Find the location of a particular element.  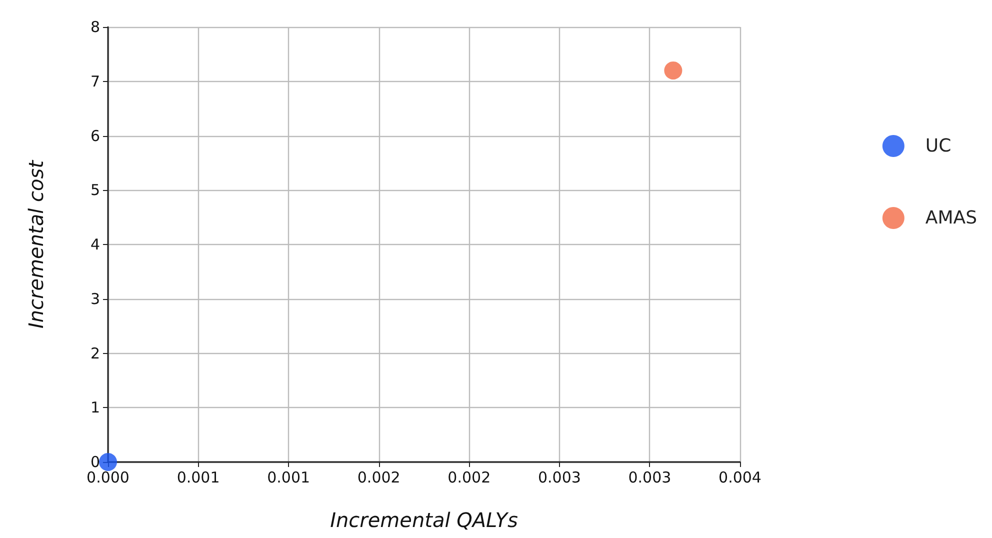

y-tick-label: 8 is located at coordinates (95, 27).